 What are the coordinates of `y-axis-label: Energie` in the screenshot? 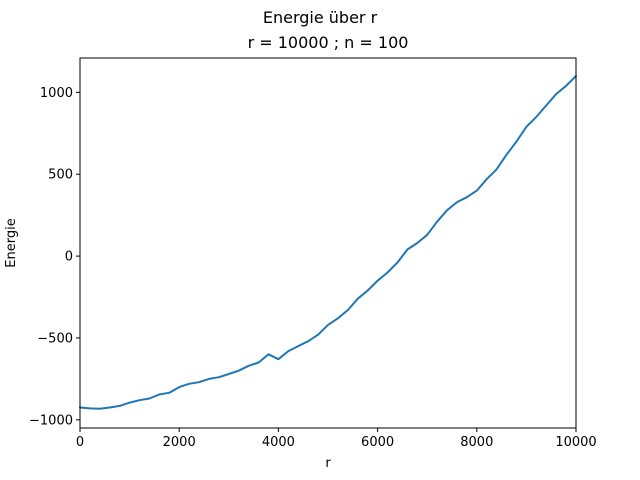 It's located at (11, 242).